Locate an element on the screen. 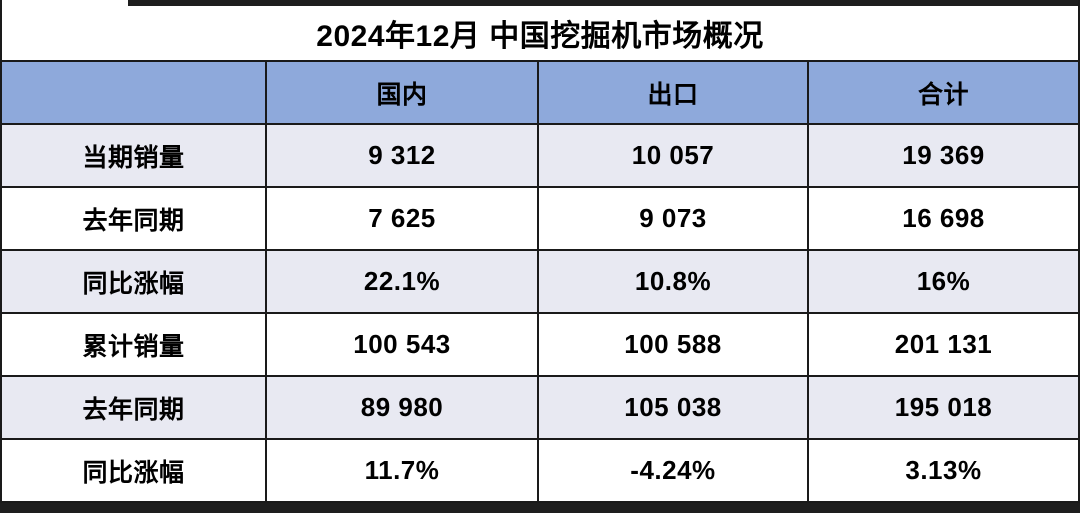 The width and height of the screenshot is (1080, 513). export-value-cell: 100 588 is located at coordinates (672, 344).